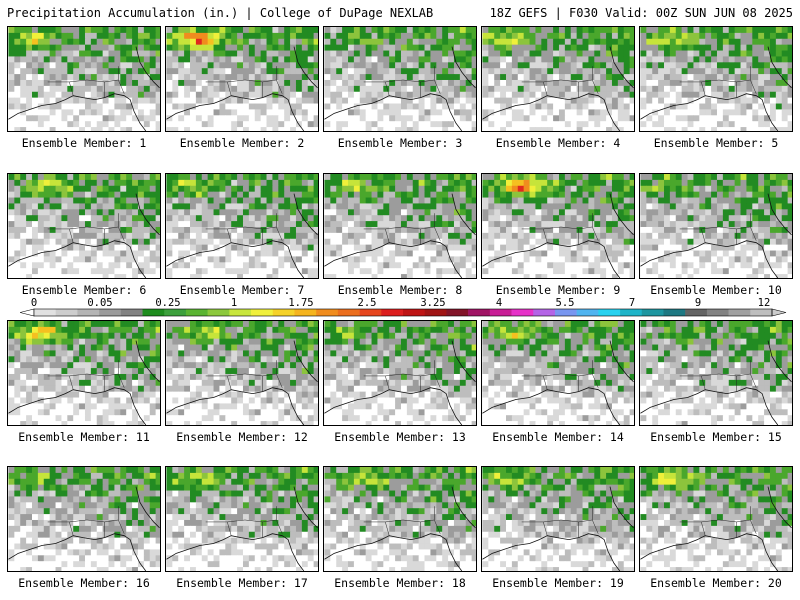  Describe the element at coordinates (558, 437) in the screenshot. I see `ensemble-member-label: Ensemble Member: 14` at that location.